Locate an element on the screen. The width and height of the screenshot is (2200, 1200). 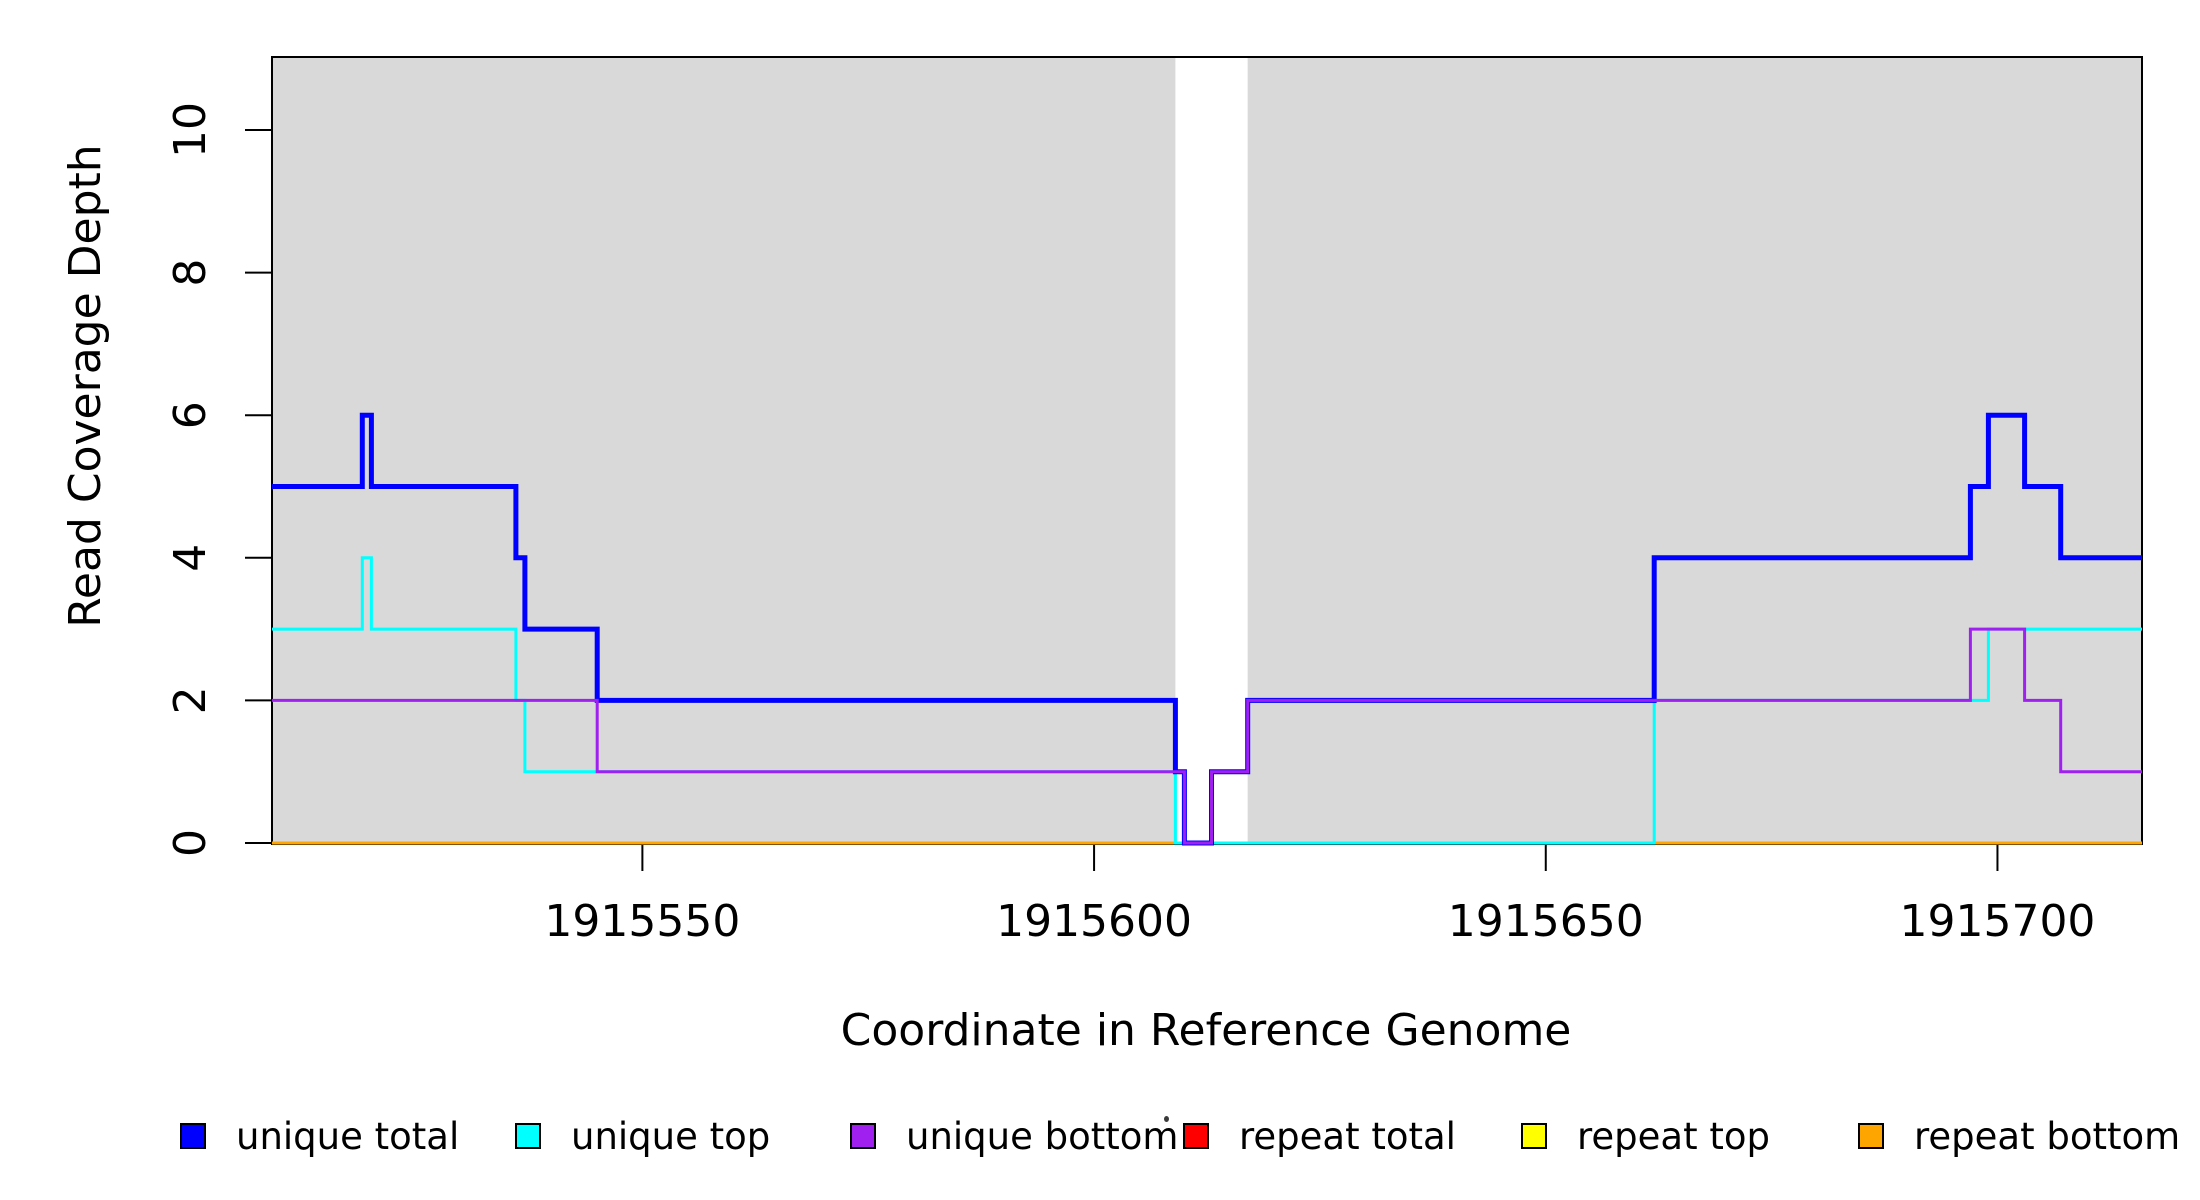
legend-swatch-repeat-total is located at coordinates (1196, 1136).